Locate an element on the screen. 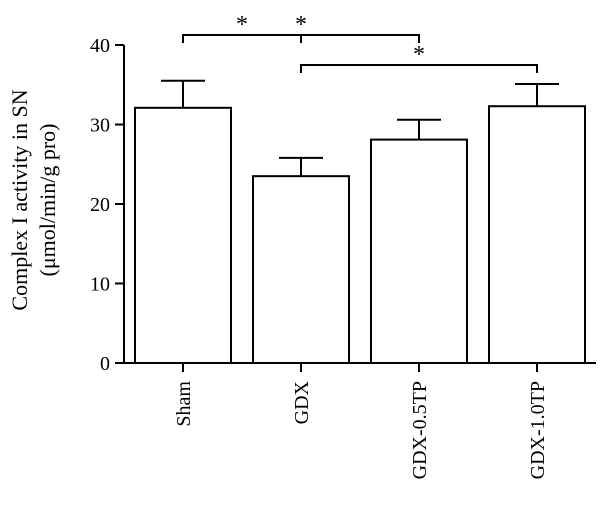 Image resolution: width=600 pixels, height=513 pixels. y-tick-label: 40 is located at coordinates (100, 46).